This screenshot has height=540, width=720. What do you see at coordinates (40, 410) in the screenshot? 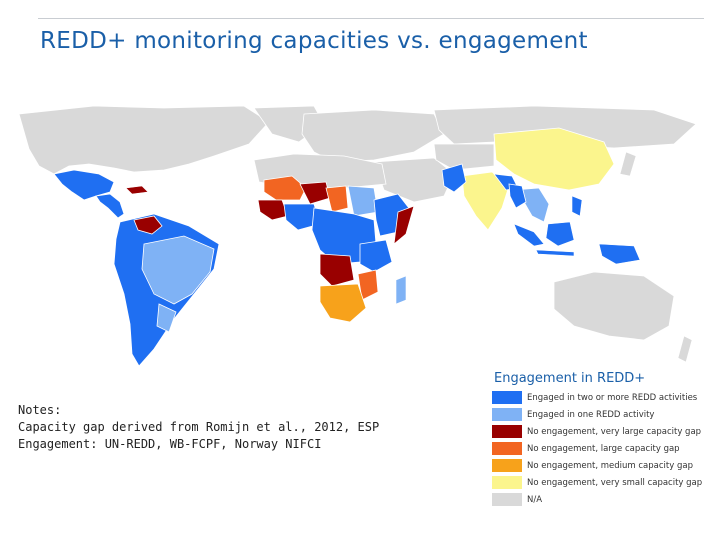
I see `notes-heading: Notes:` at bounding box center [40, 410].